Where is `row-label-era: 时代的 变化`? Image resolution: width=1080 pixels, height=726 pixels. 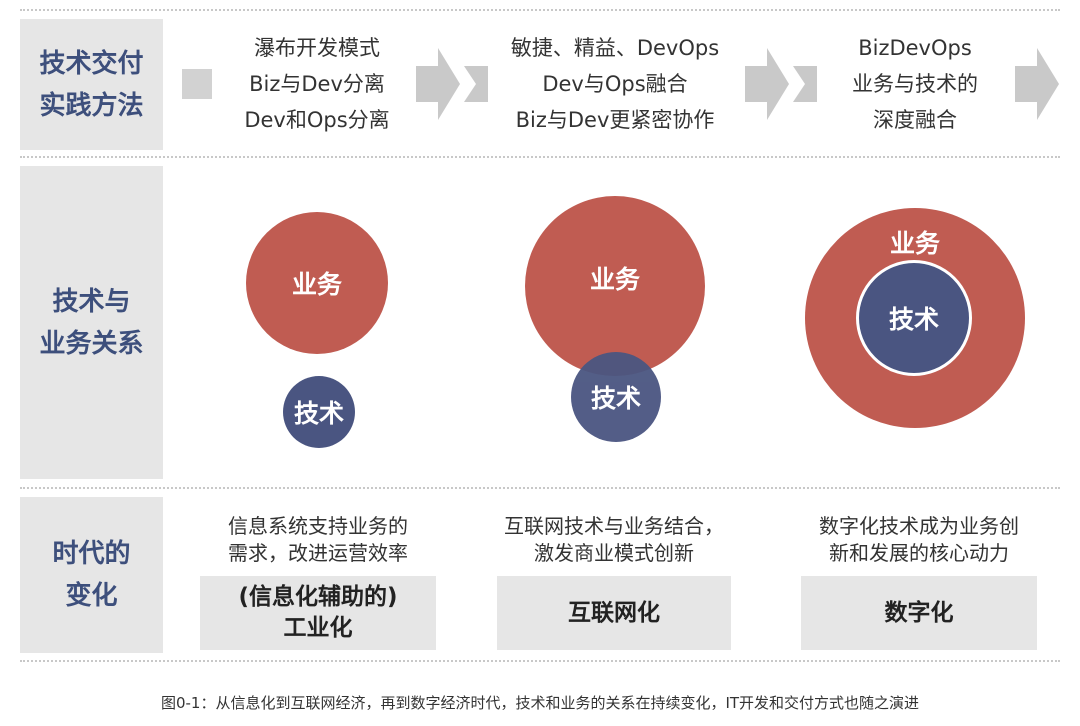 row-label-era: 时代的 变化 is located at coordinates (91, 575).